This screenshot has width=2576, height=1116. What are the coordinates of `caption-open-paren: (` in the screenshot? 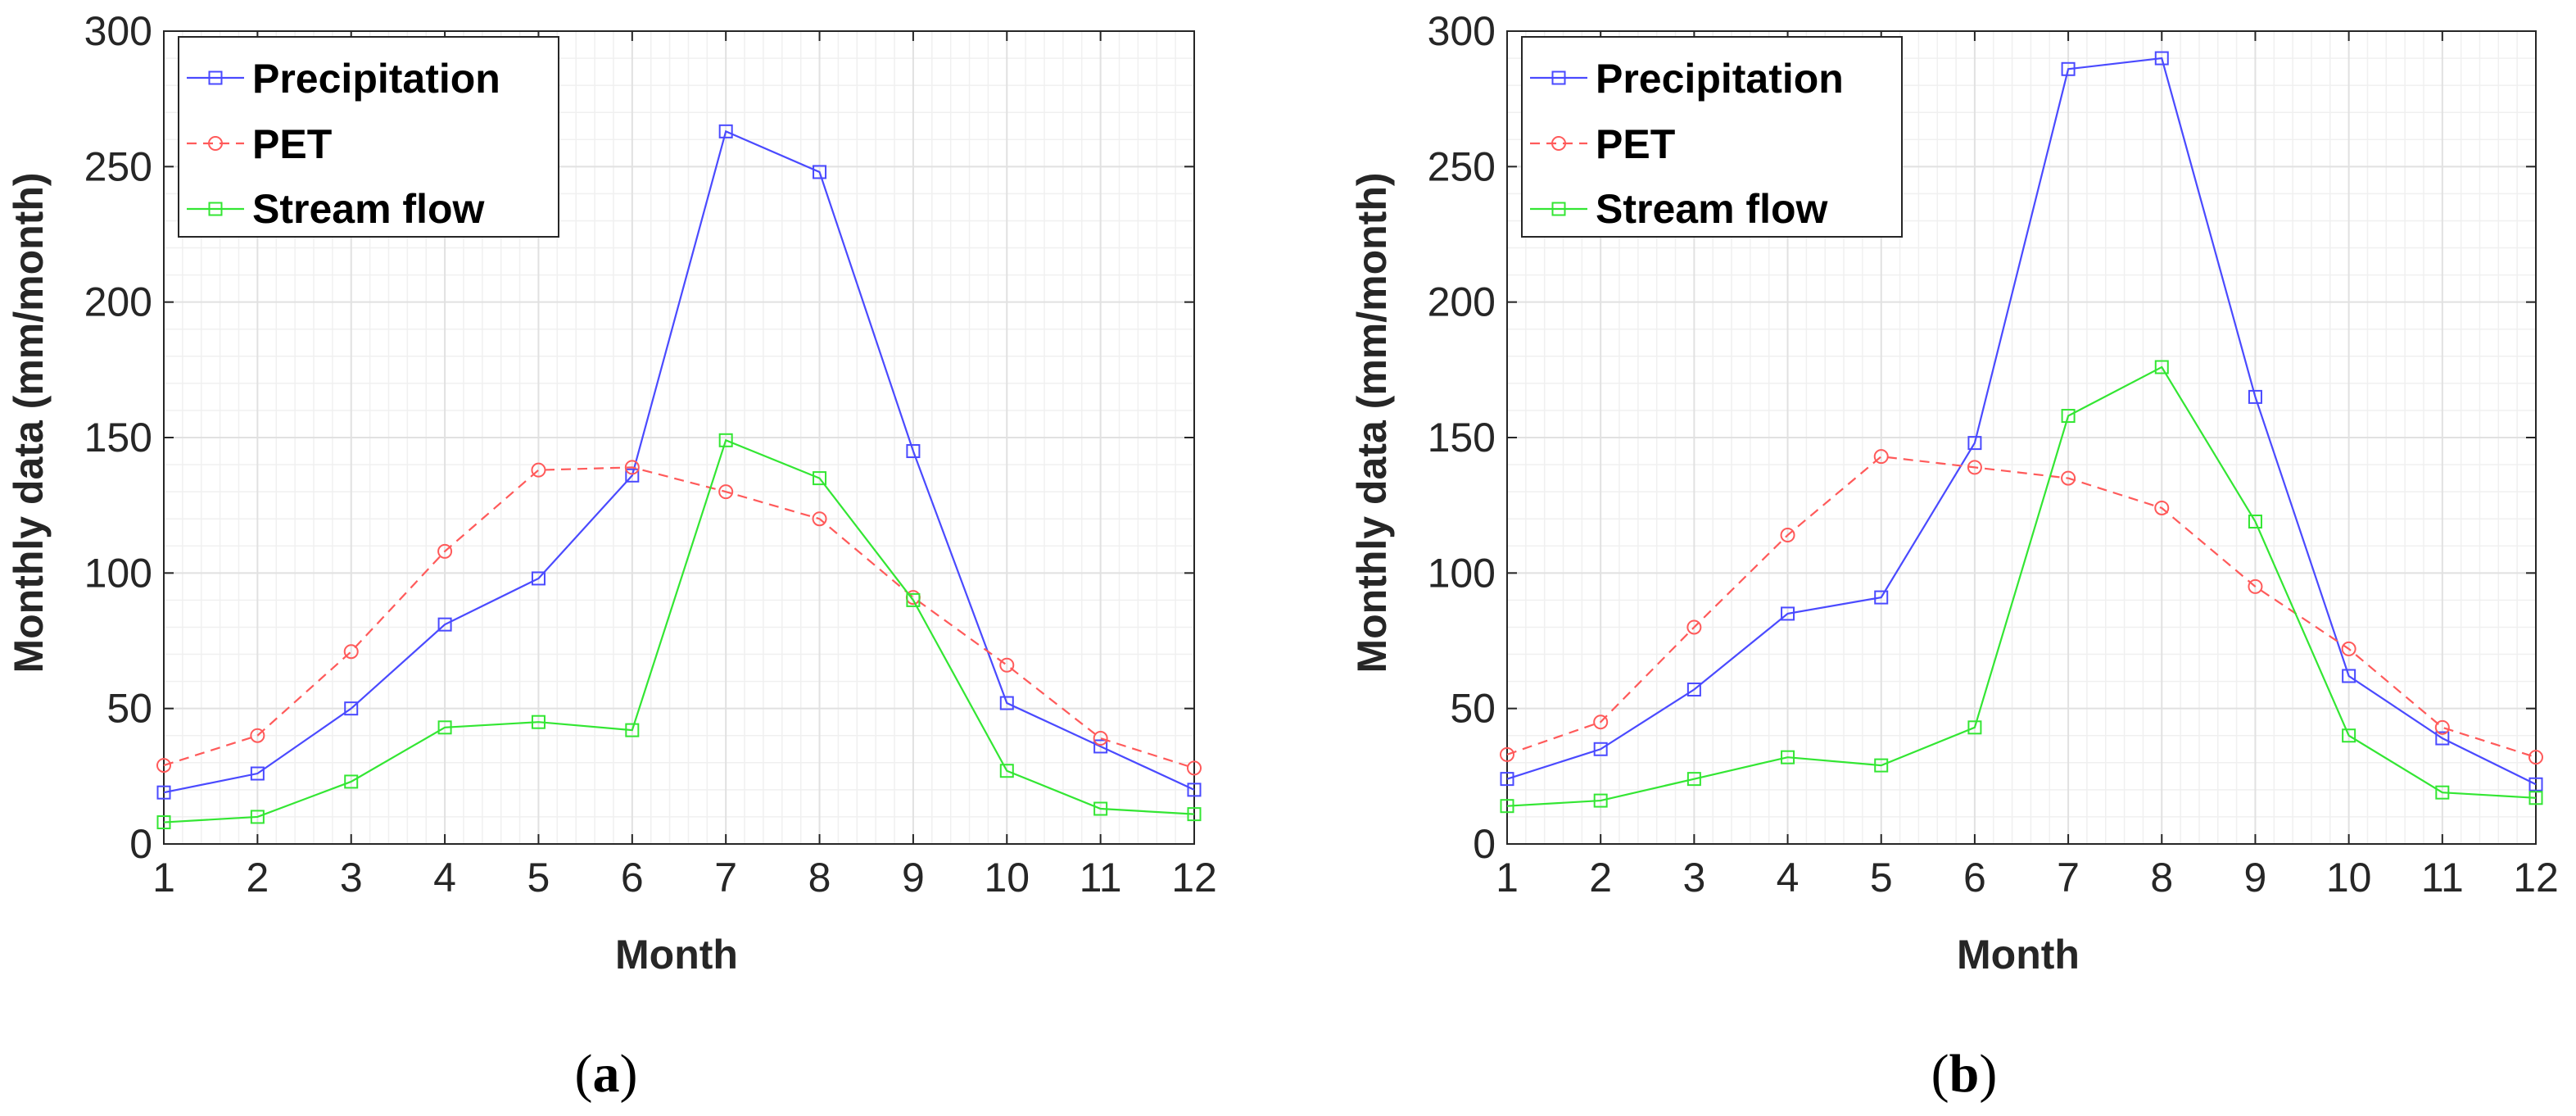 It's located at (1940, 1074).